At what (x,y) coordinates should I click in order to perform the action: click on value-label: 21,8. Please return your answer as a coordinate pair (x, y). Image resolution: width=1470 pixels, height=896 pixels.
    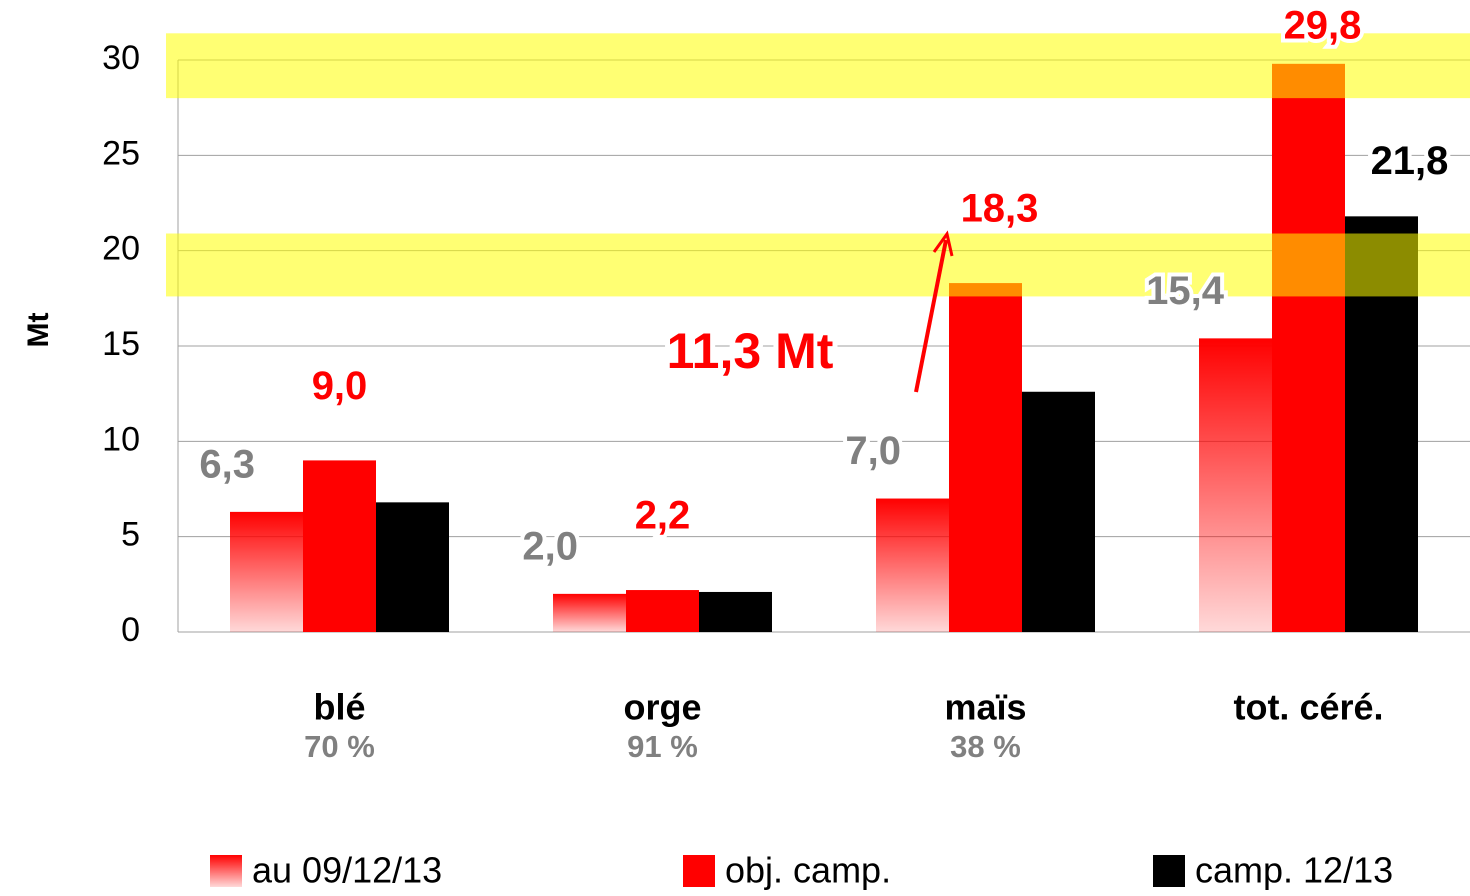
    Looking at the image, I should click on (1410, 161).